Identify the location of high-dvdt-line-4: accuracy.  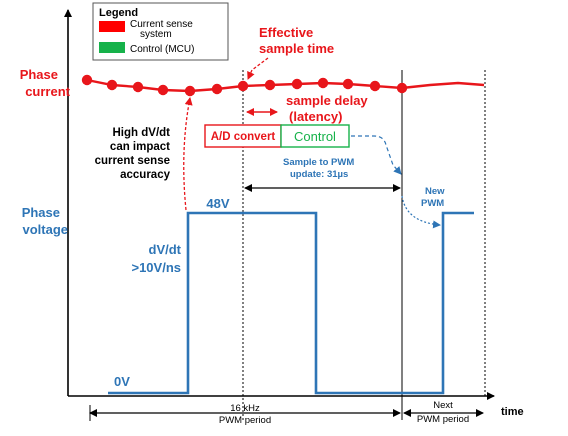
(145, 175).